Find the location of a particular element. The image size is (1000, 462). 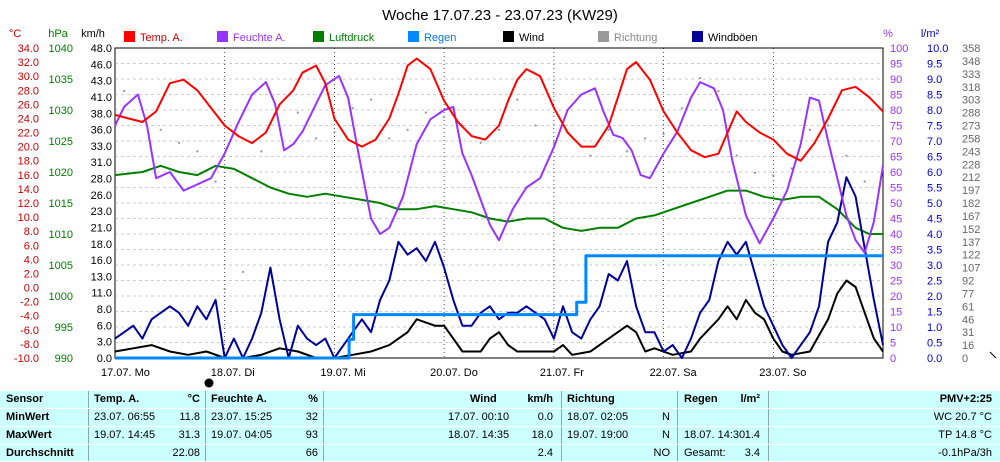

pressure-tick-label: 995 is located at coordinates (64, 328).